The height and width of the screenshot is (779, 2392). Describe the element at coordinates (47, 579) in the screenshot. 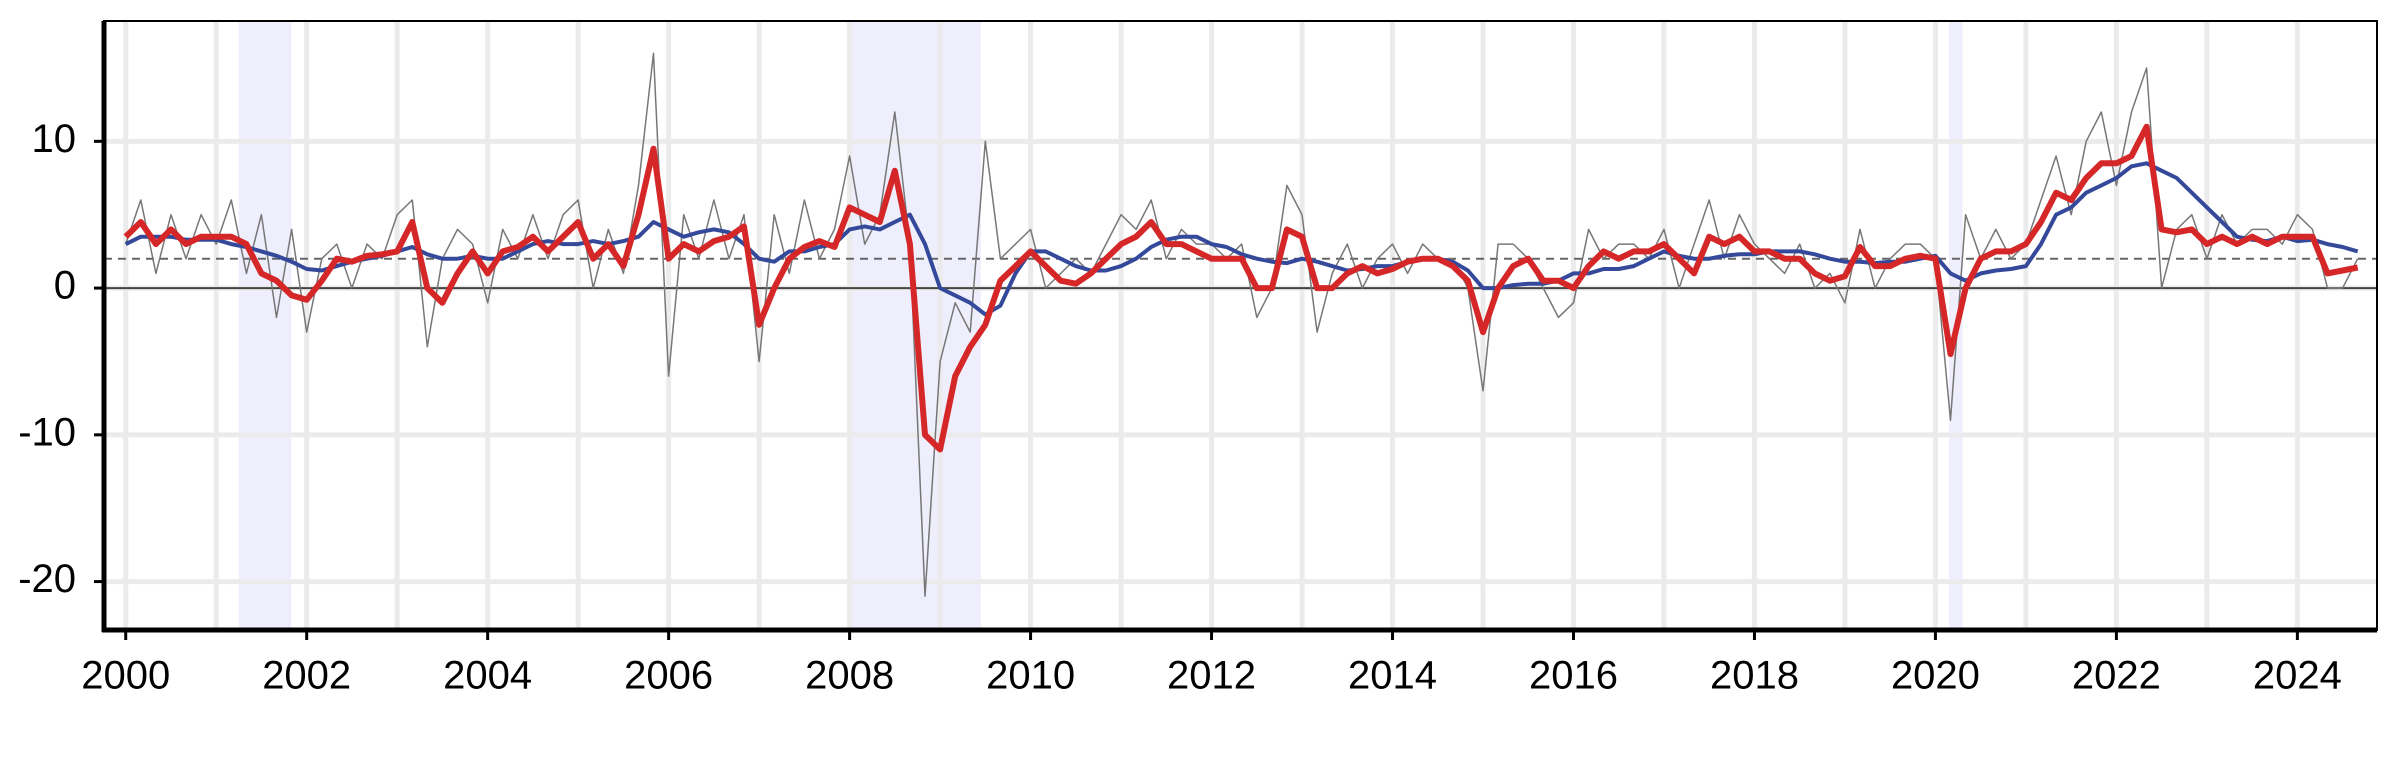

I see `y-tick-label: -20` at that location.